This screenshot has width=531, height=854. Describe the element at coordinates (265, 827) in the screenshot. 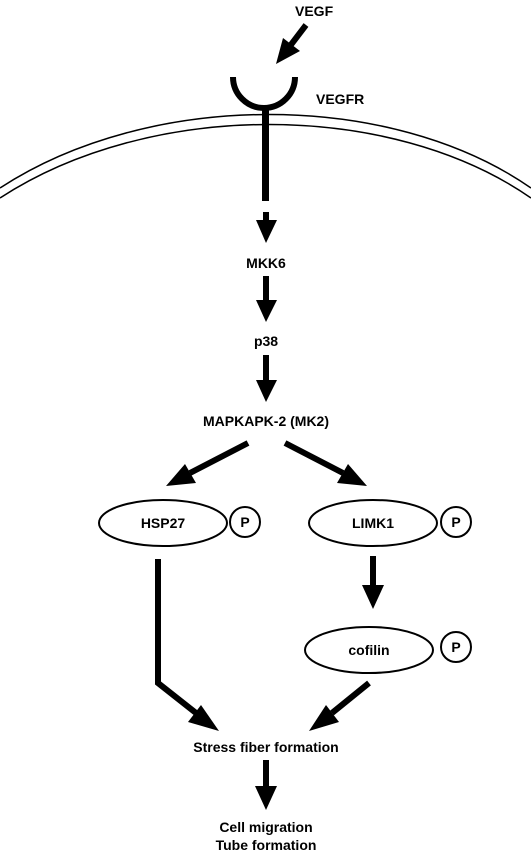

I see `outcome-cell-migration-label: Cell migration` at that location.